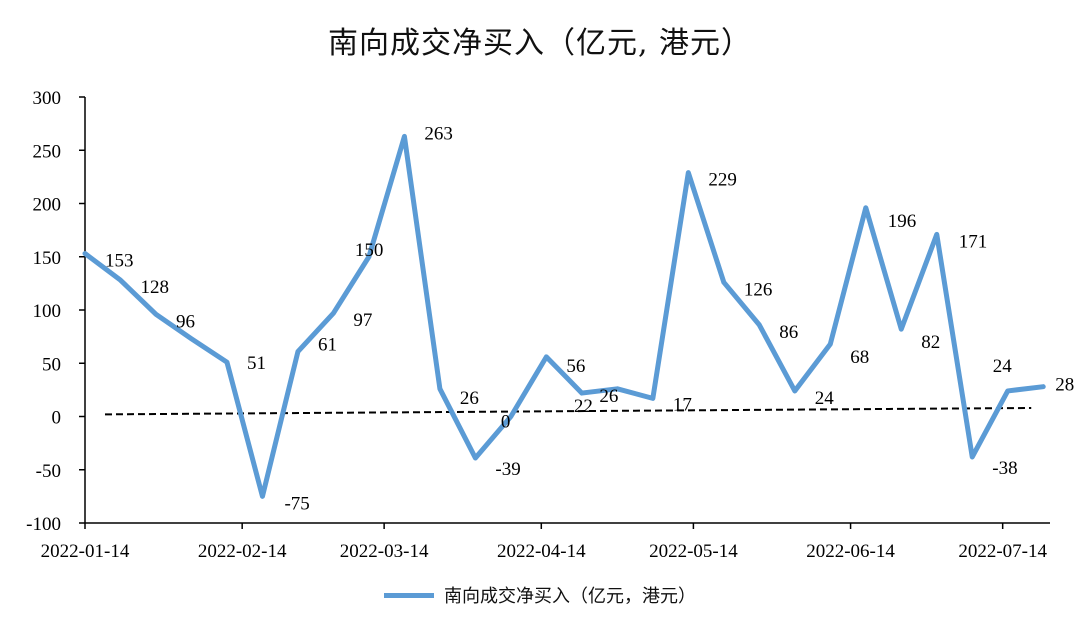  I want to click on y-tick-label: 100, so click(47, 311).